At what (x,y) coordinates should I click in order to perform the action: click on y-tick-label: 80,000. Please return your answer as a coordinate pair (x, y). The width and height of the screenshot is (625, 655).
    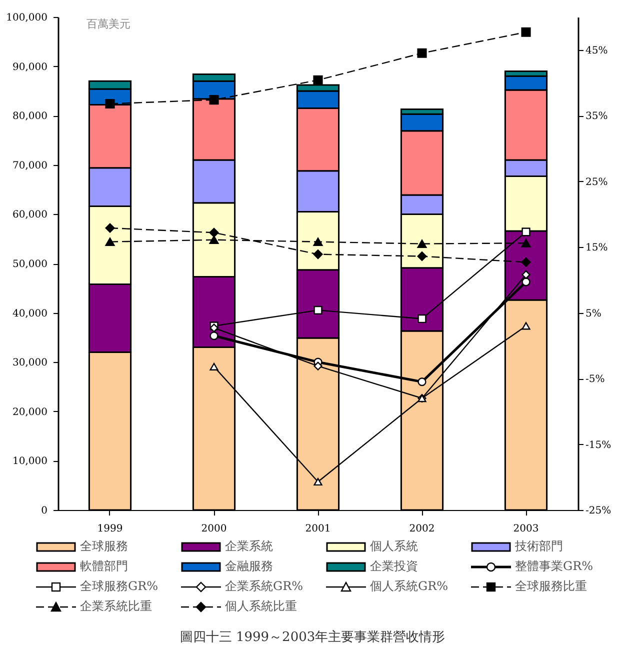
    Looking at the image, I should click on (30, 116).